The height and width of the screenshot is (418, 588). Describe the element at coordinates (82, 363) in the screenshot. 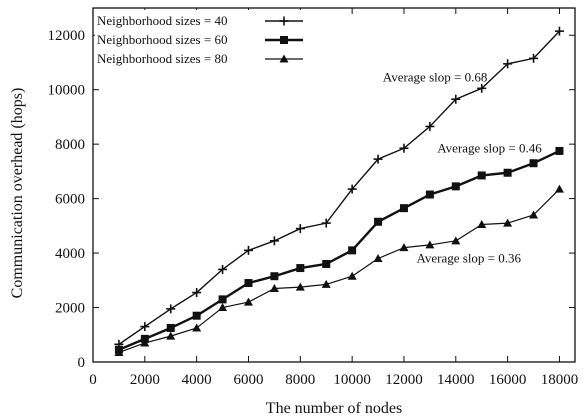

I see `y-tick-label: 0` at that location.